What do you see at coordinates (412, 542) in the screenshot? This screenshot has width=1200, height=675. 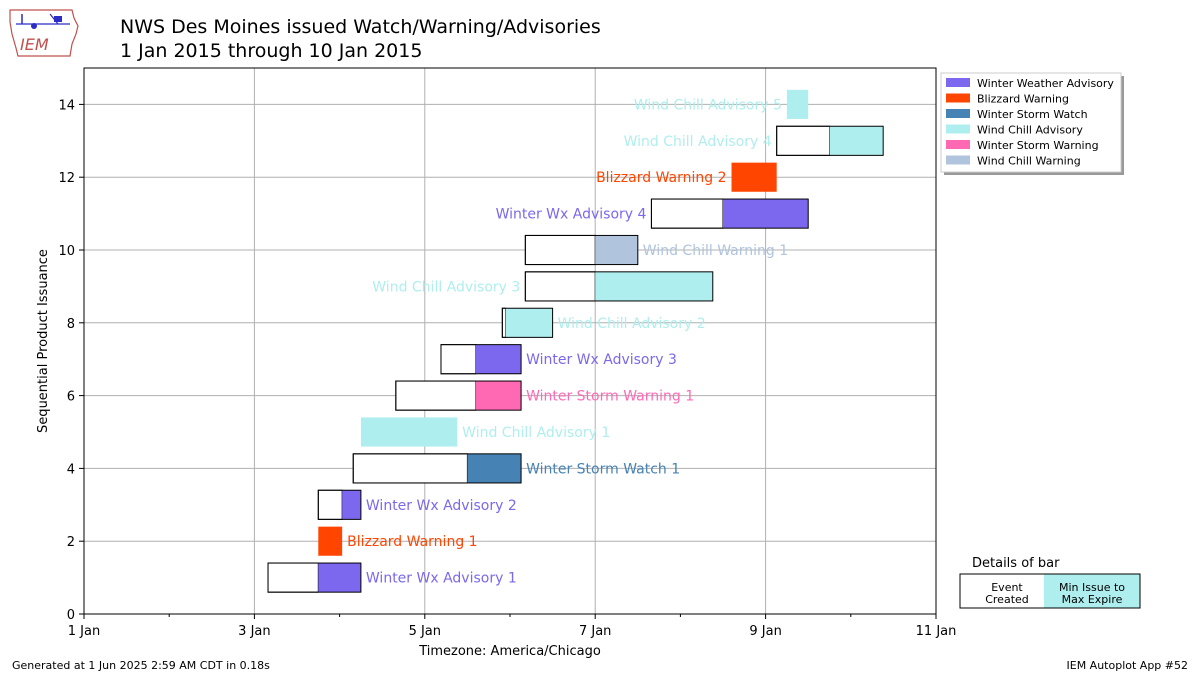 I see `bar-label: Blizzard Warning 1` at bounding box center [412, 542].